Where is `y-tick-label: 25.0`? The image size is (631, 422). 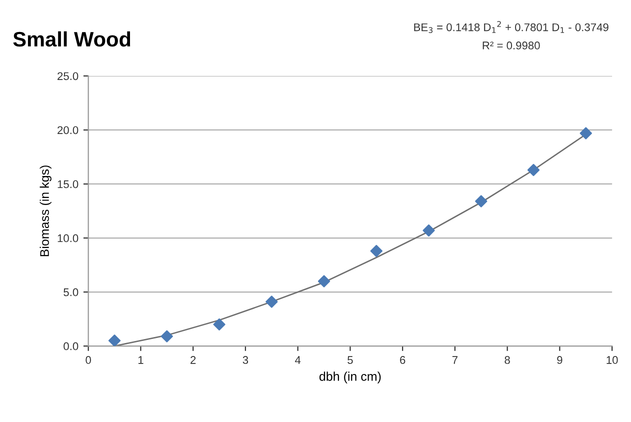
y-tick-label: 25.0 is located at coordinates (68, 76).